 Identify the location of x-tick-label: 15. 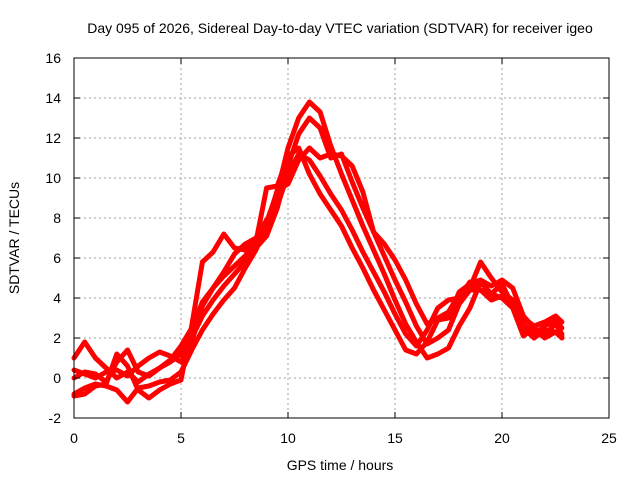
(395, 438).